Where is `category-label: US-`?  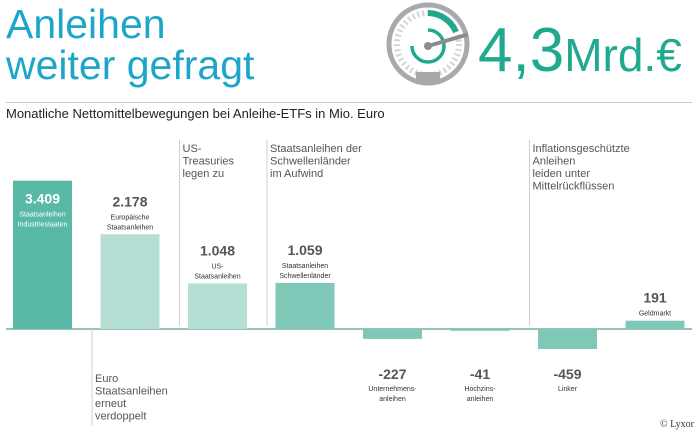 category-label: US- is located at coordinates (217, 266).